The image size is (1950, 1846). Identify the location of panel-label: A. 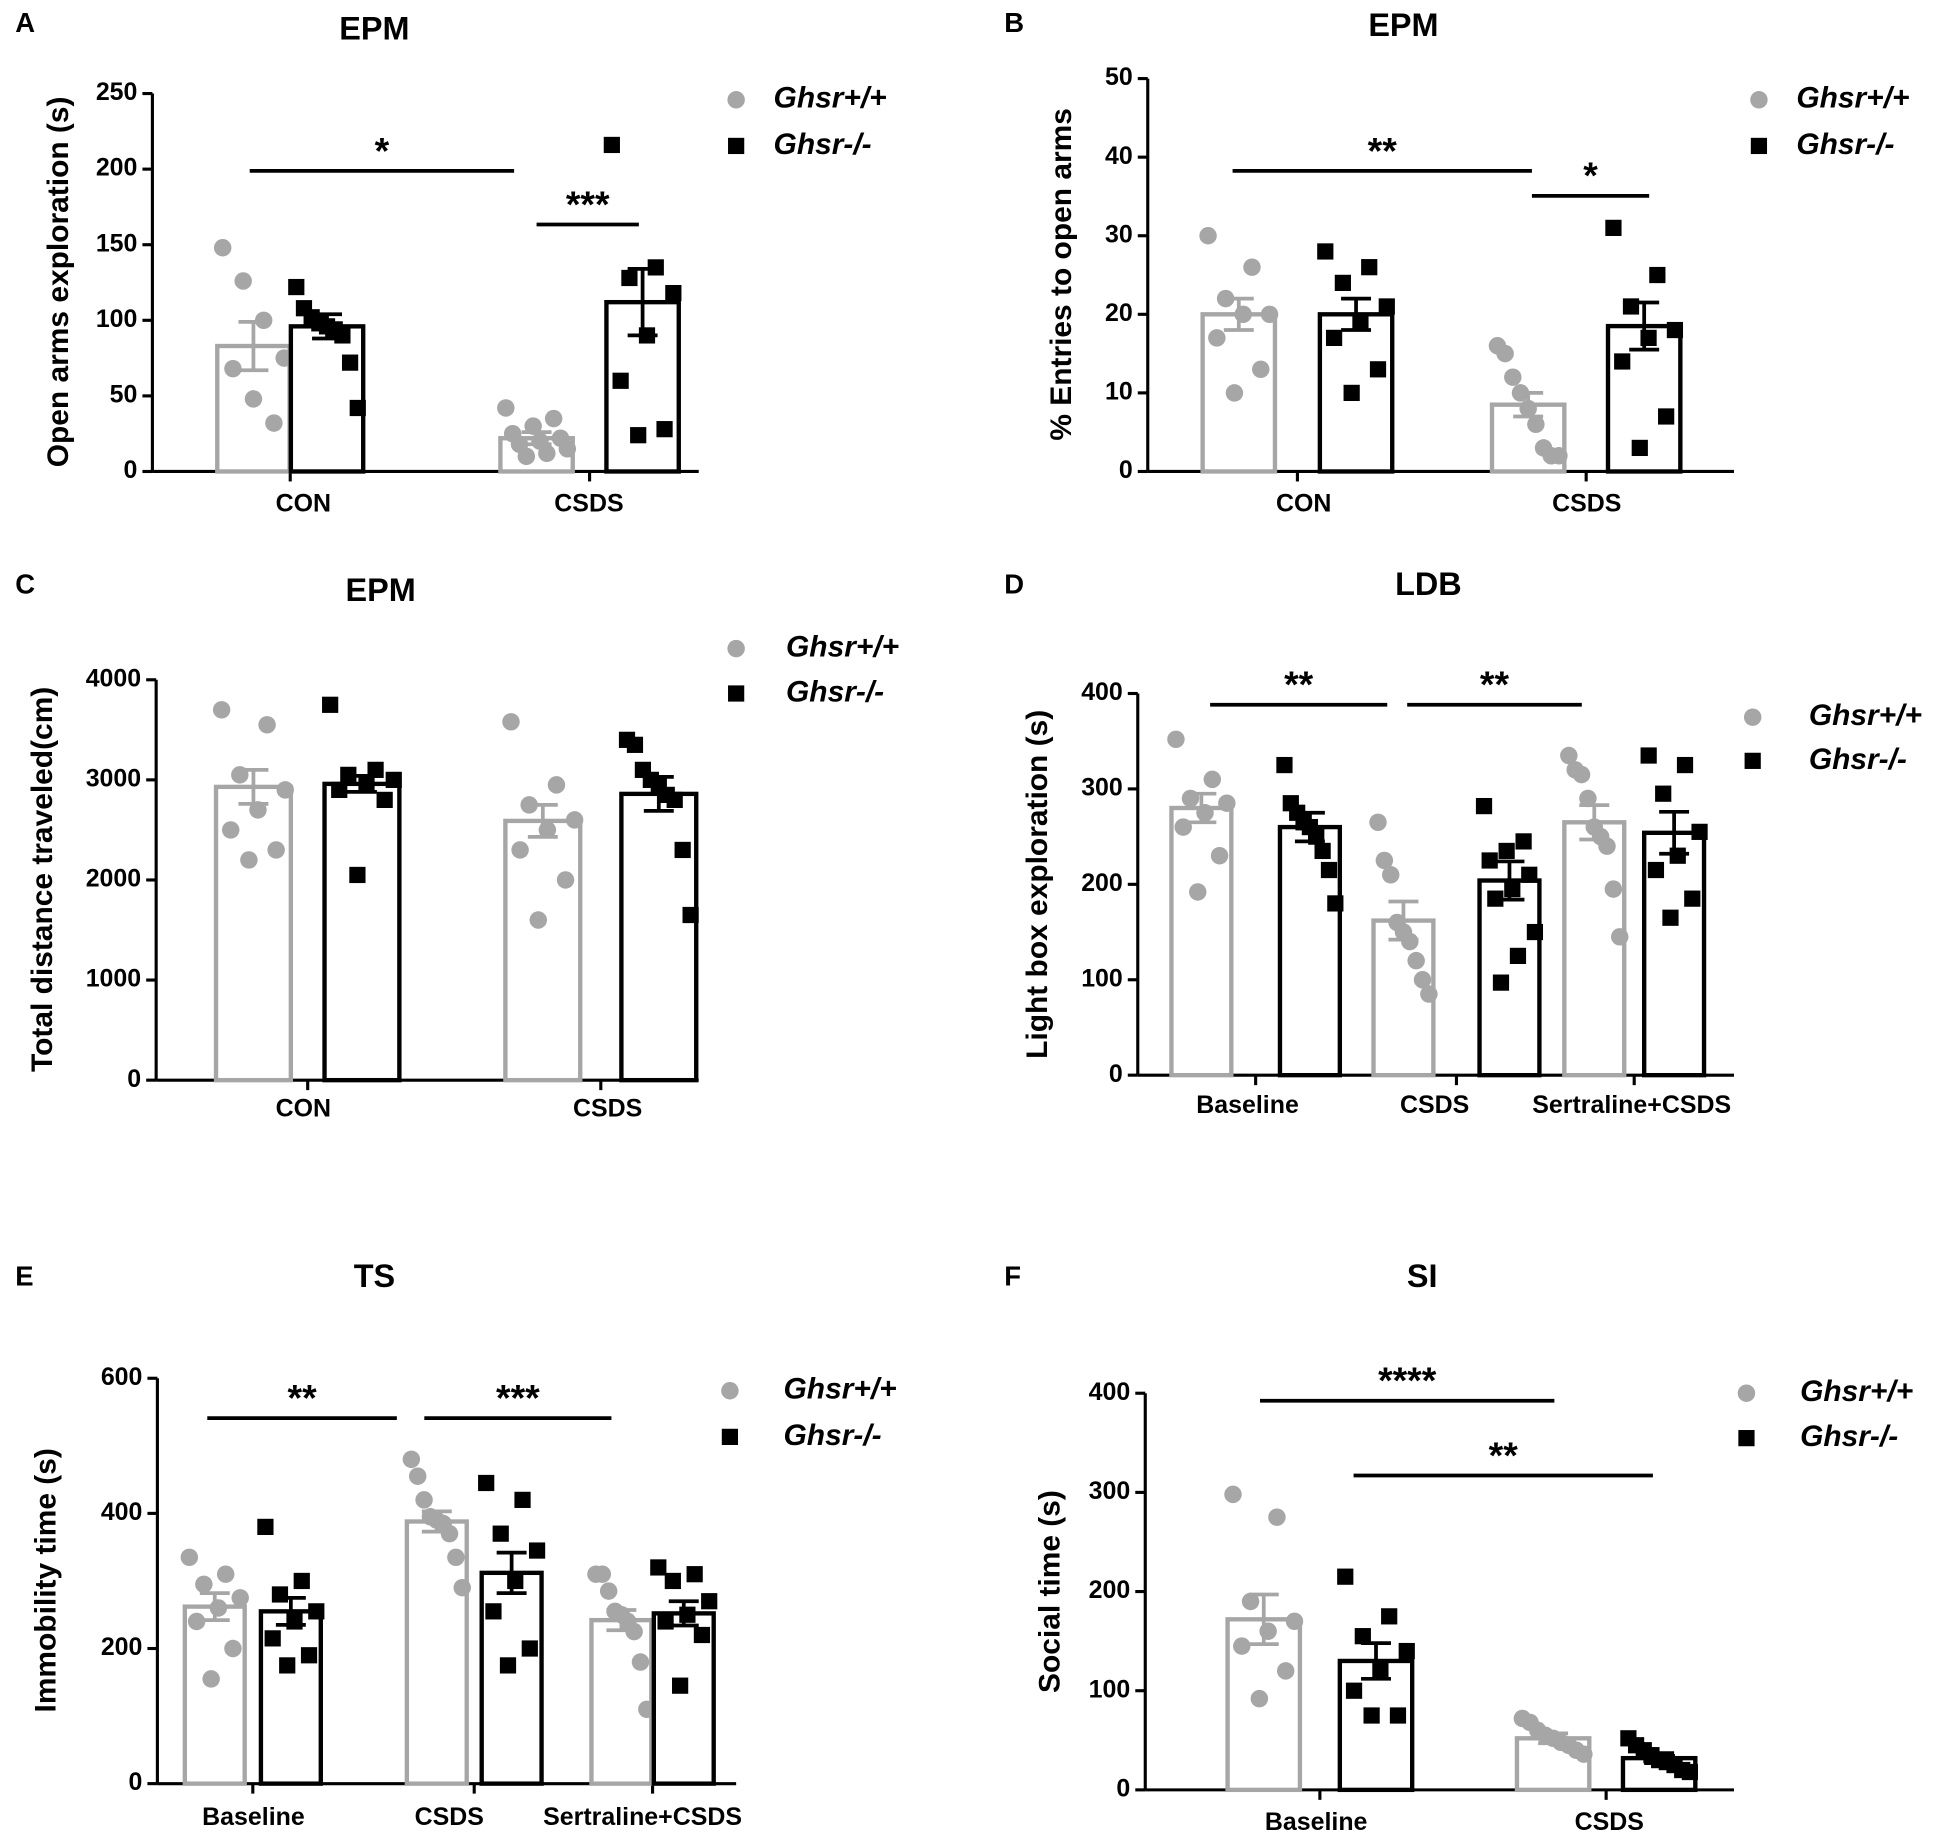
(25, 22).